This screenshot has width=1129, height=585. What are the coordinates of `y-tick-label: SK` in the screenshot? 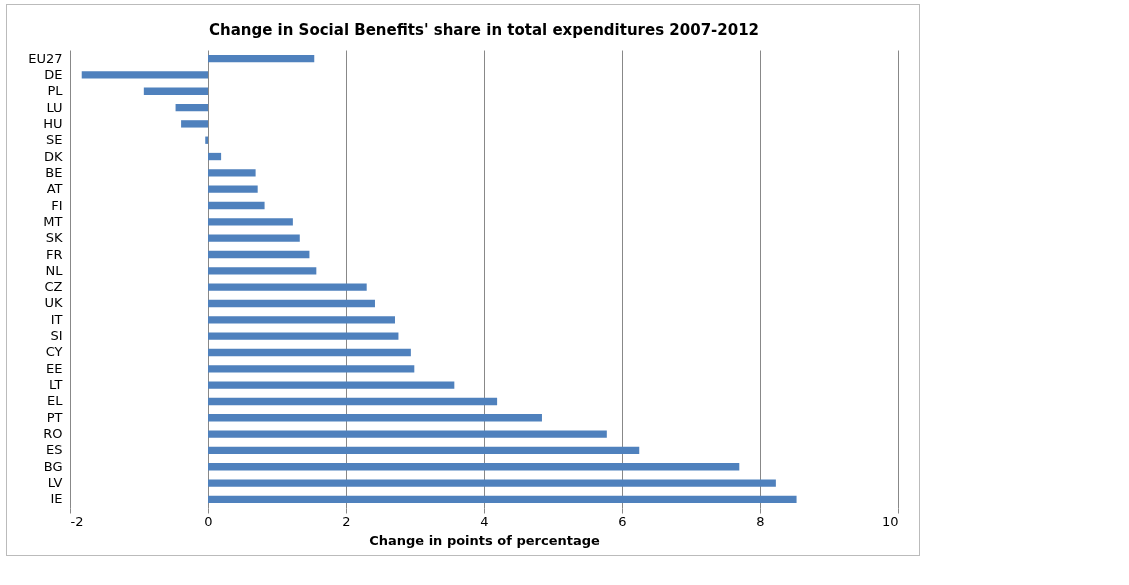 It's located at (54, 238).